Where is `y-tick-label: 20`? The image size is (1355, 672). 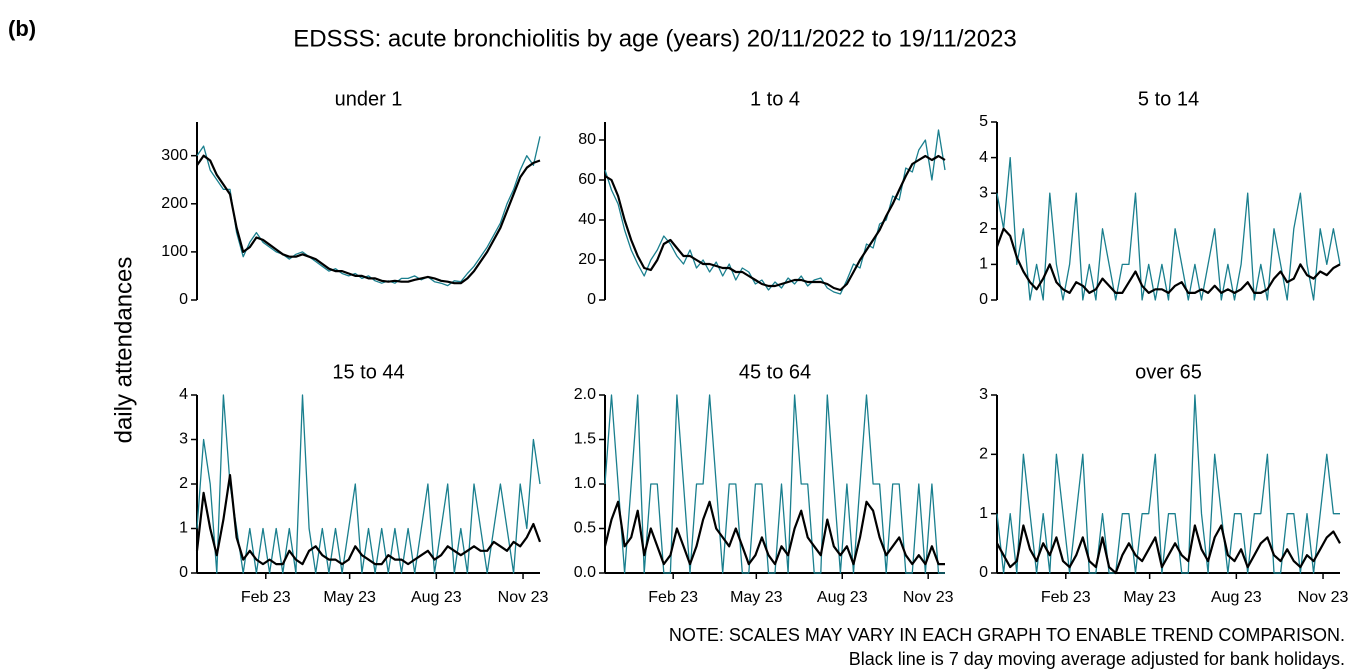 y-tick-label: 20 is located at coordinates (587, 259).